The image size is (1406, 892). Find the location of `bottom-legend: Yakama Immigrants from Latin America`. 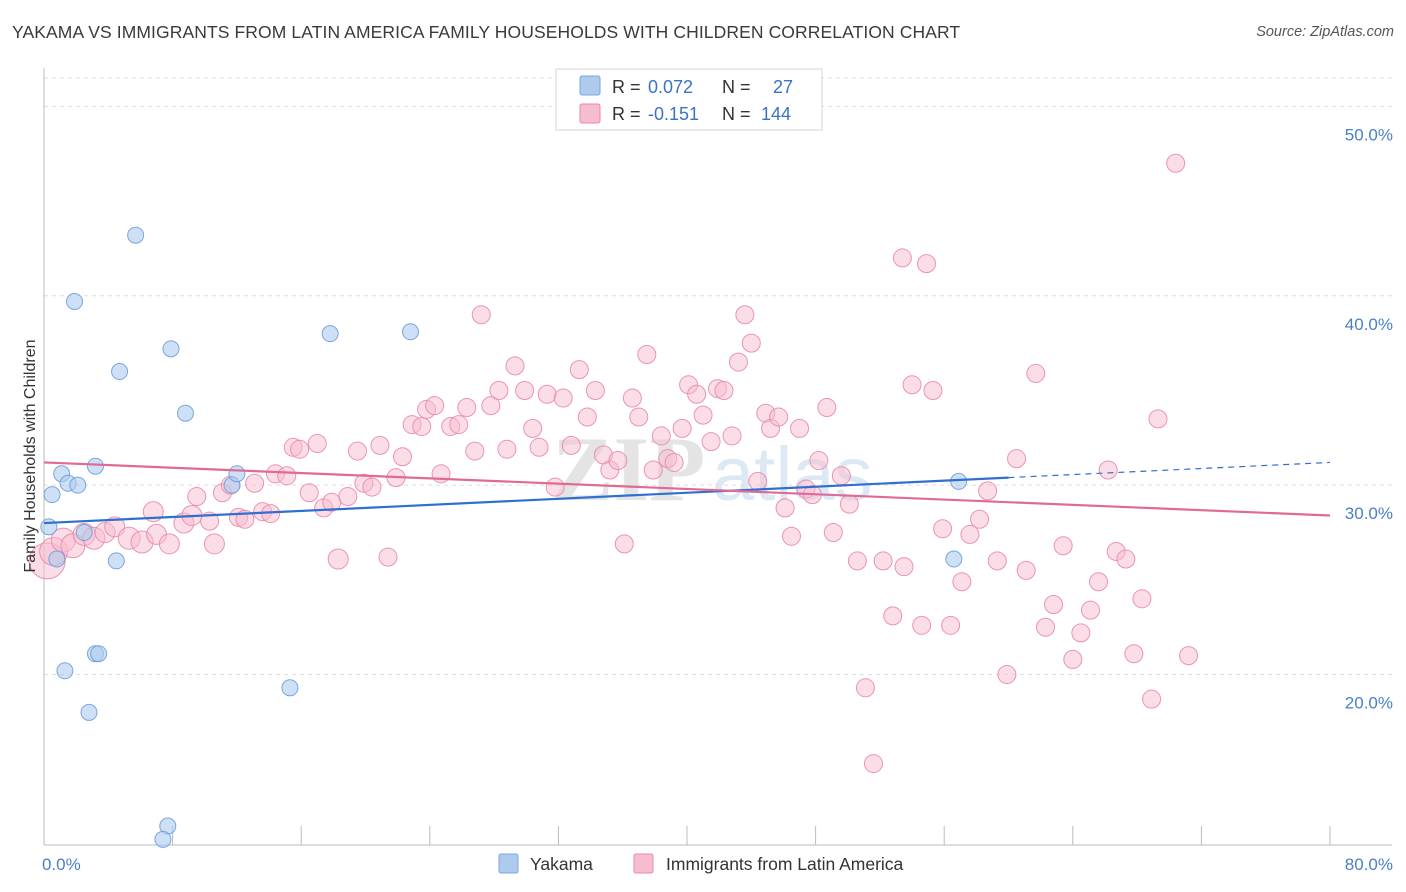

bottom-legend: Yakama Immigrants from Latin America is located at coordinates (701, 863).